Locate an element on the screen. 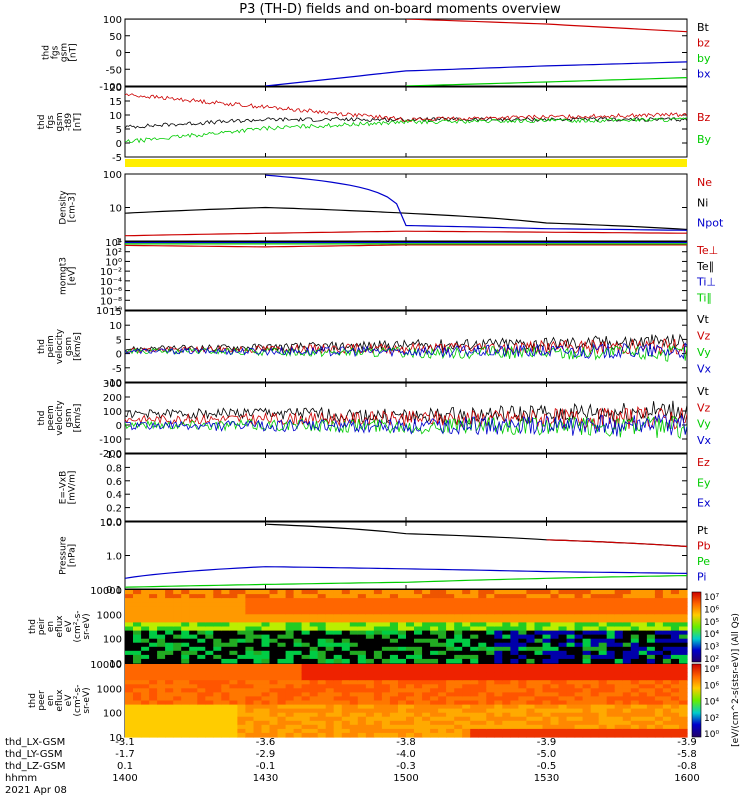  colorbar-tick: 10⁶ is located at coordinates (711, 610).